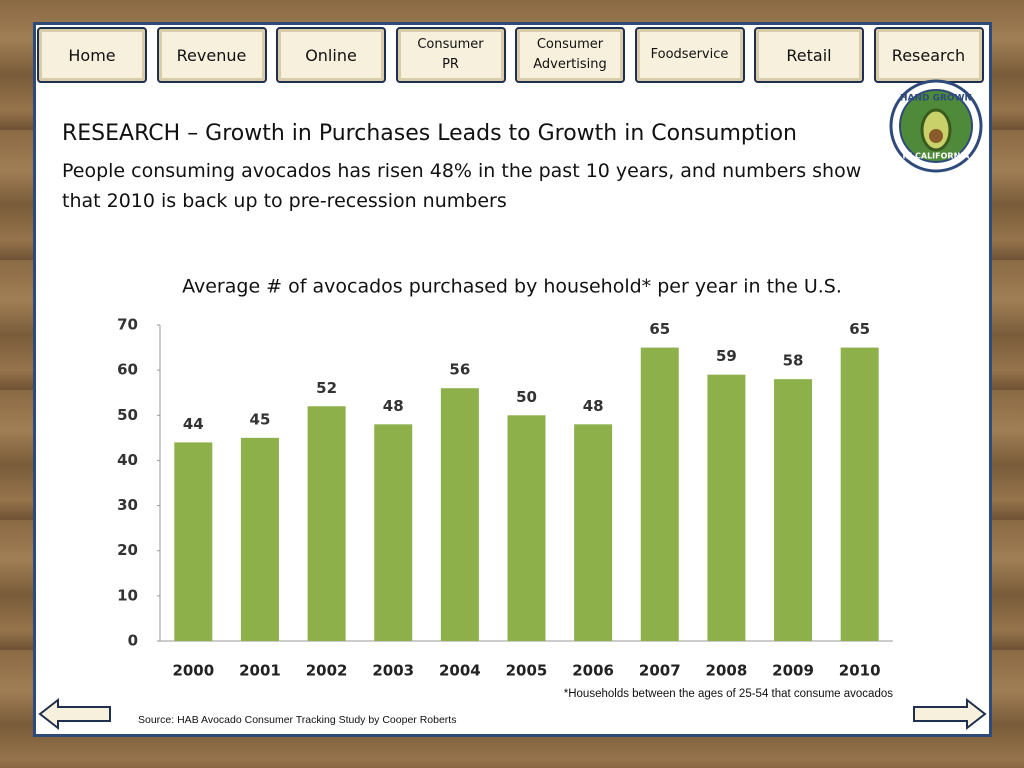 The image size is (1024, 768). What do you see at coordinates (327, 671) in the screenshot?
I see `x-tick-label: 2002` at bounding box center [327, 671].